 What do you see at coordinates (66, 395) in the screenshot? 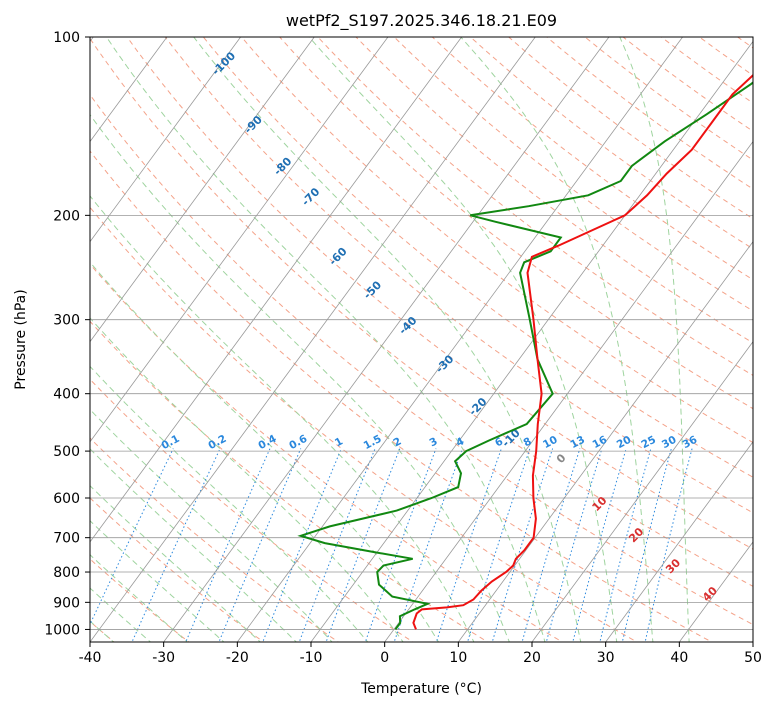
I see `y-tick-label: 400` at bounding box center [66, 395].